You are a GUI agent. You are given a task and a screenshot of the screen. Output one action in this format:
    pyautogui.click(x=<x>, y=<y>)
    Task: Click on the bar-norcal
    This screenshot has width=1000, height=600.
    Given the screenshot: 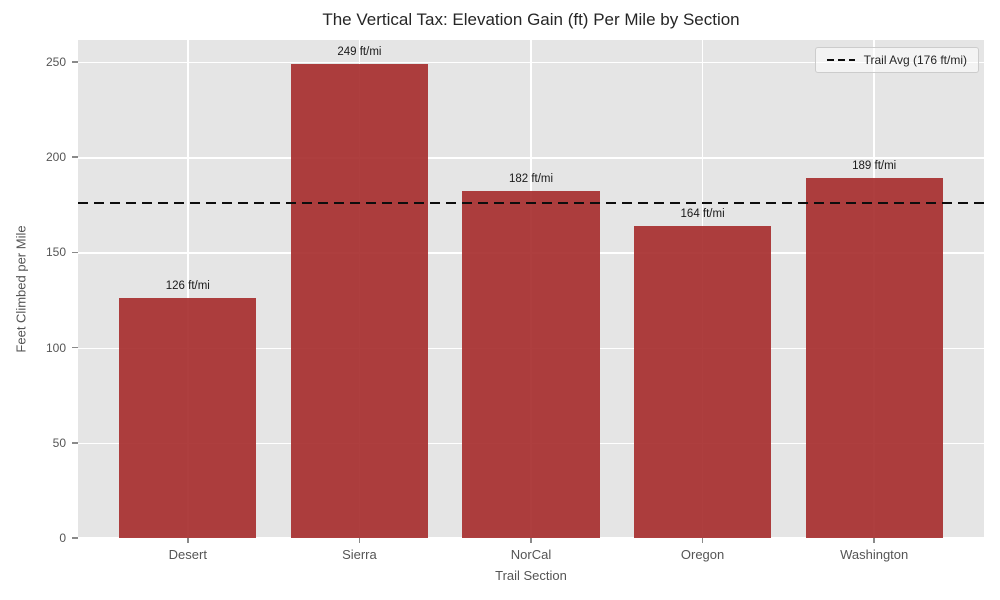 What is the action you would take?
    pyautogui.click(x=531, y=364)
    